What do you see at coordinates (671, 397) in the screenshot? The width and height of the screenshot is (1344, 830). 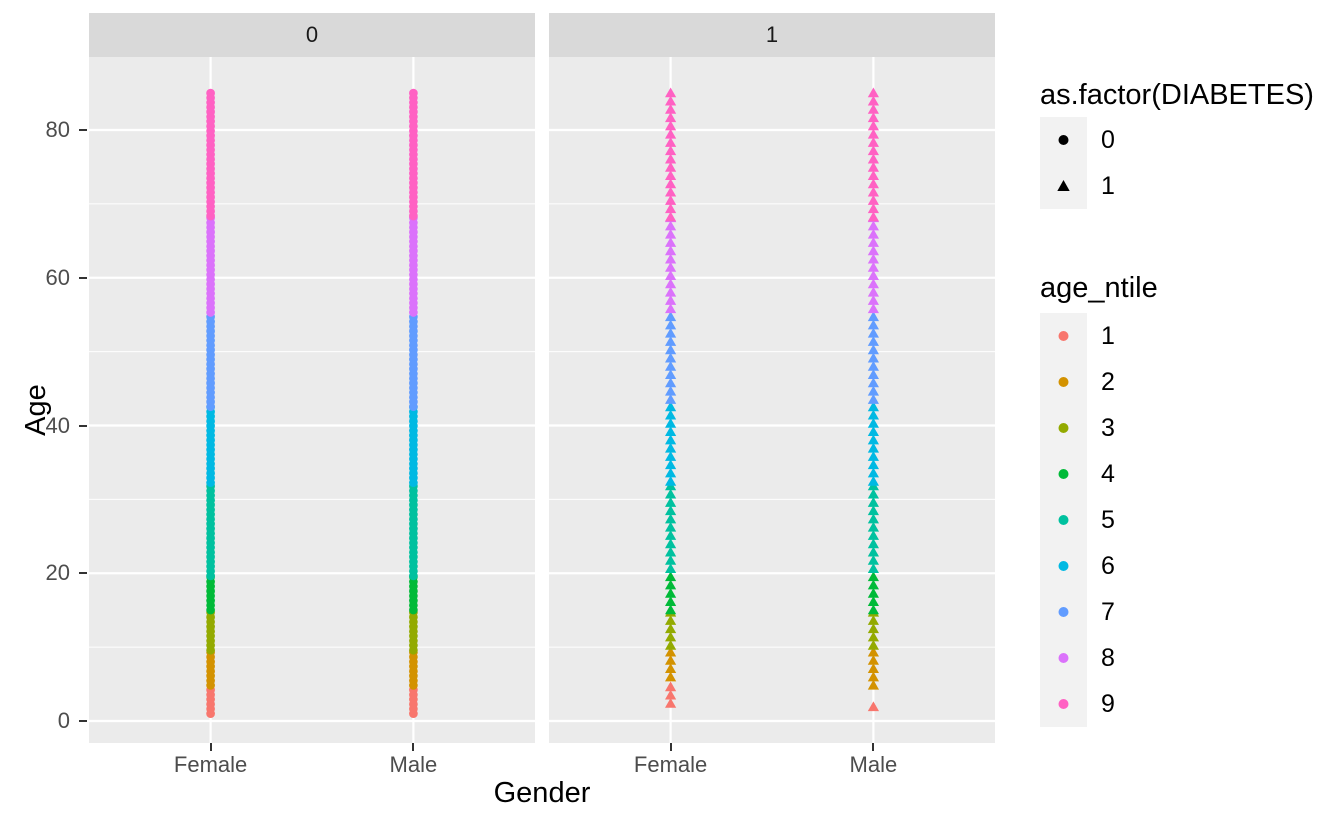 I see `point-stack-1-female` at bounding box center [671, 397].